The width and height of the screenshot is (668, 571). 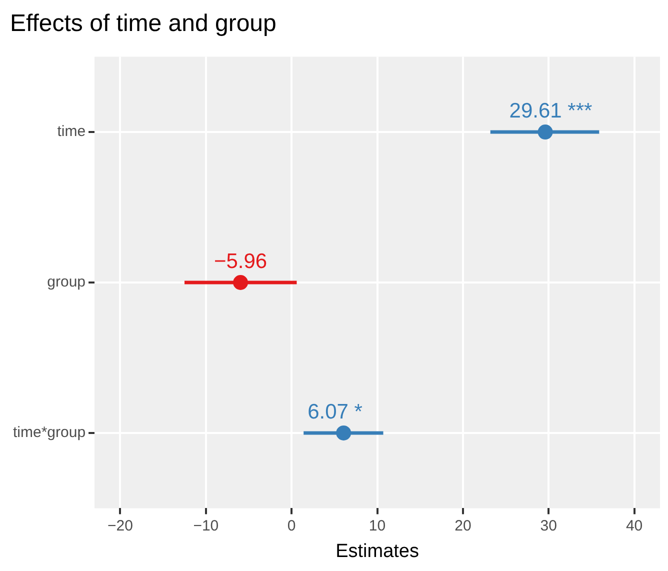 What do you see at coordinates (550, 110) in the screenshot?
I see `data-label: 29.61 ***` at bounding box center [550, 110].